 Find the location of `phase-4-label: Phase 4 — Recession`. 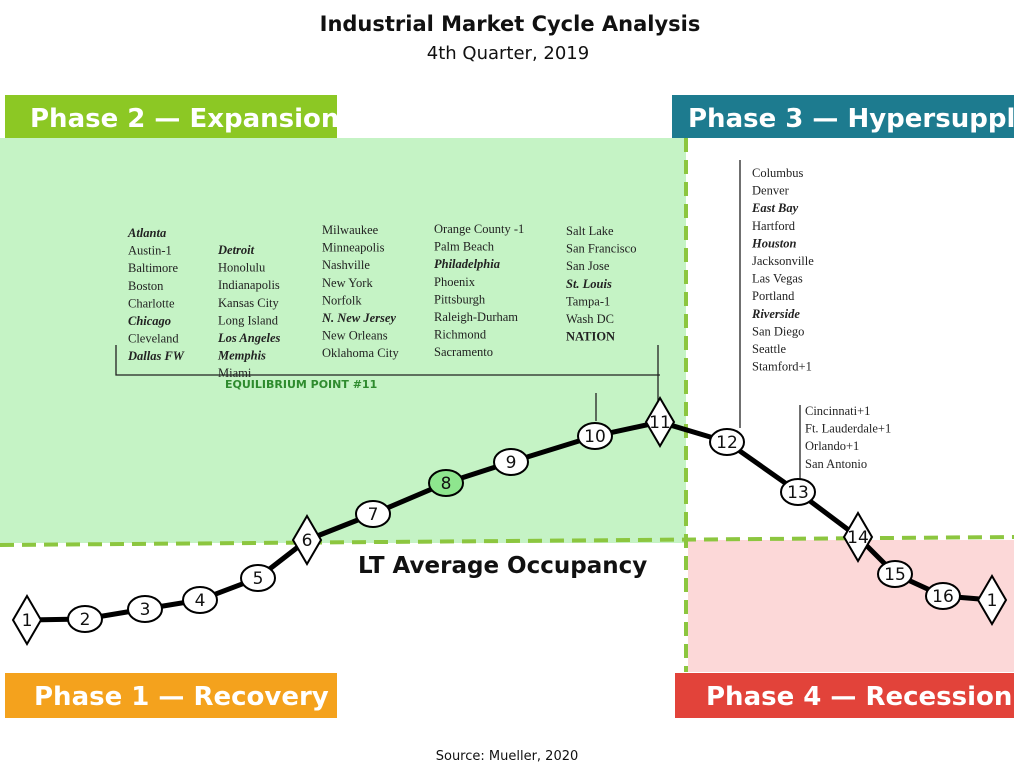

phase-4-label: Phase 4 — Recession is located at coordinates (859, 697).